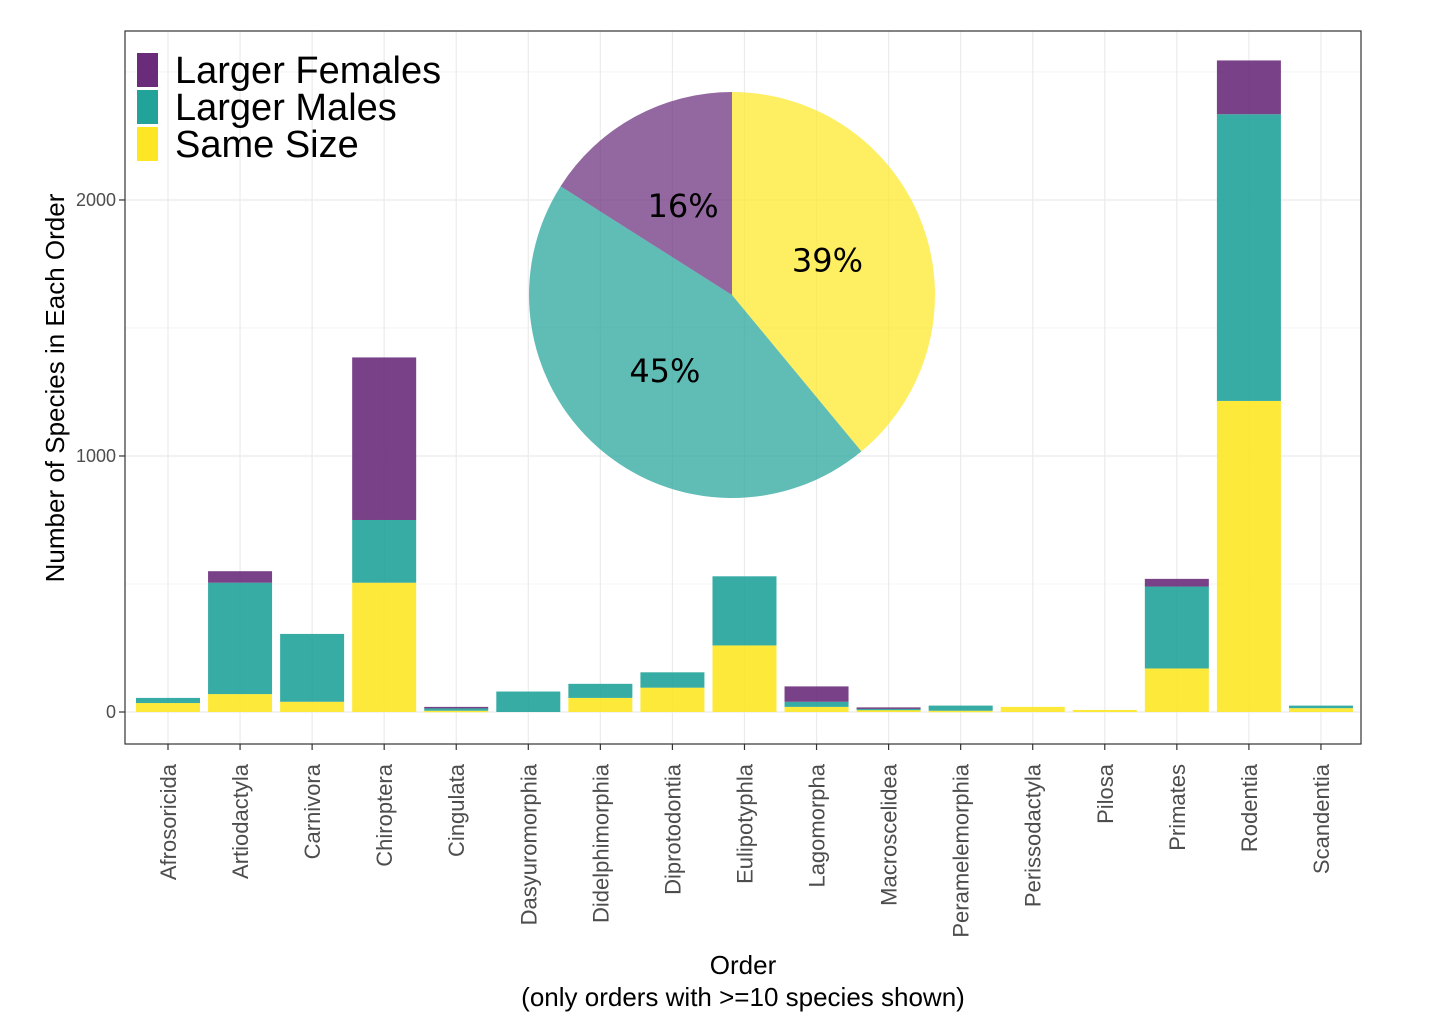  What do you see at coordinates (672, 829) in the screenshot?
I see `x-tick-label: Diprotodontia` at bounding box center [672, 829].